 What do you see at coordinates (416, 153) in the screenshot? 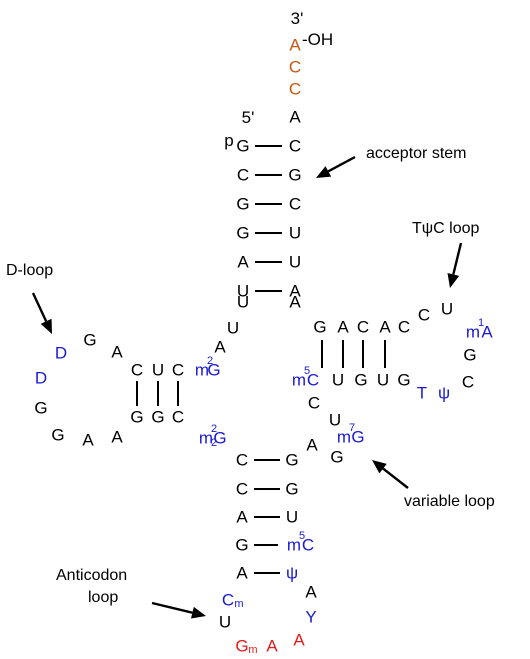
I see `acceptor-stem-label: acceptor stem` at bounding box center [416, 153].